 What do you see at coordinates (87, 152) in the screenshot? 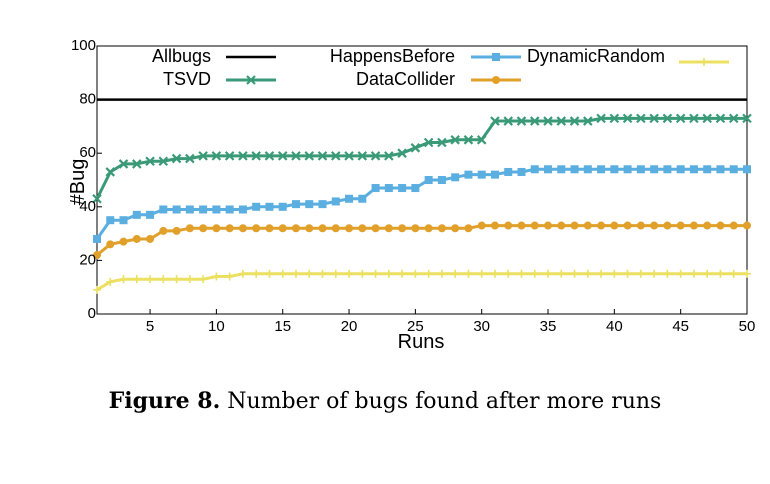
I see `y-tick-label: 60` at bounding box center [87, 152].